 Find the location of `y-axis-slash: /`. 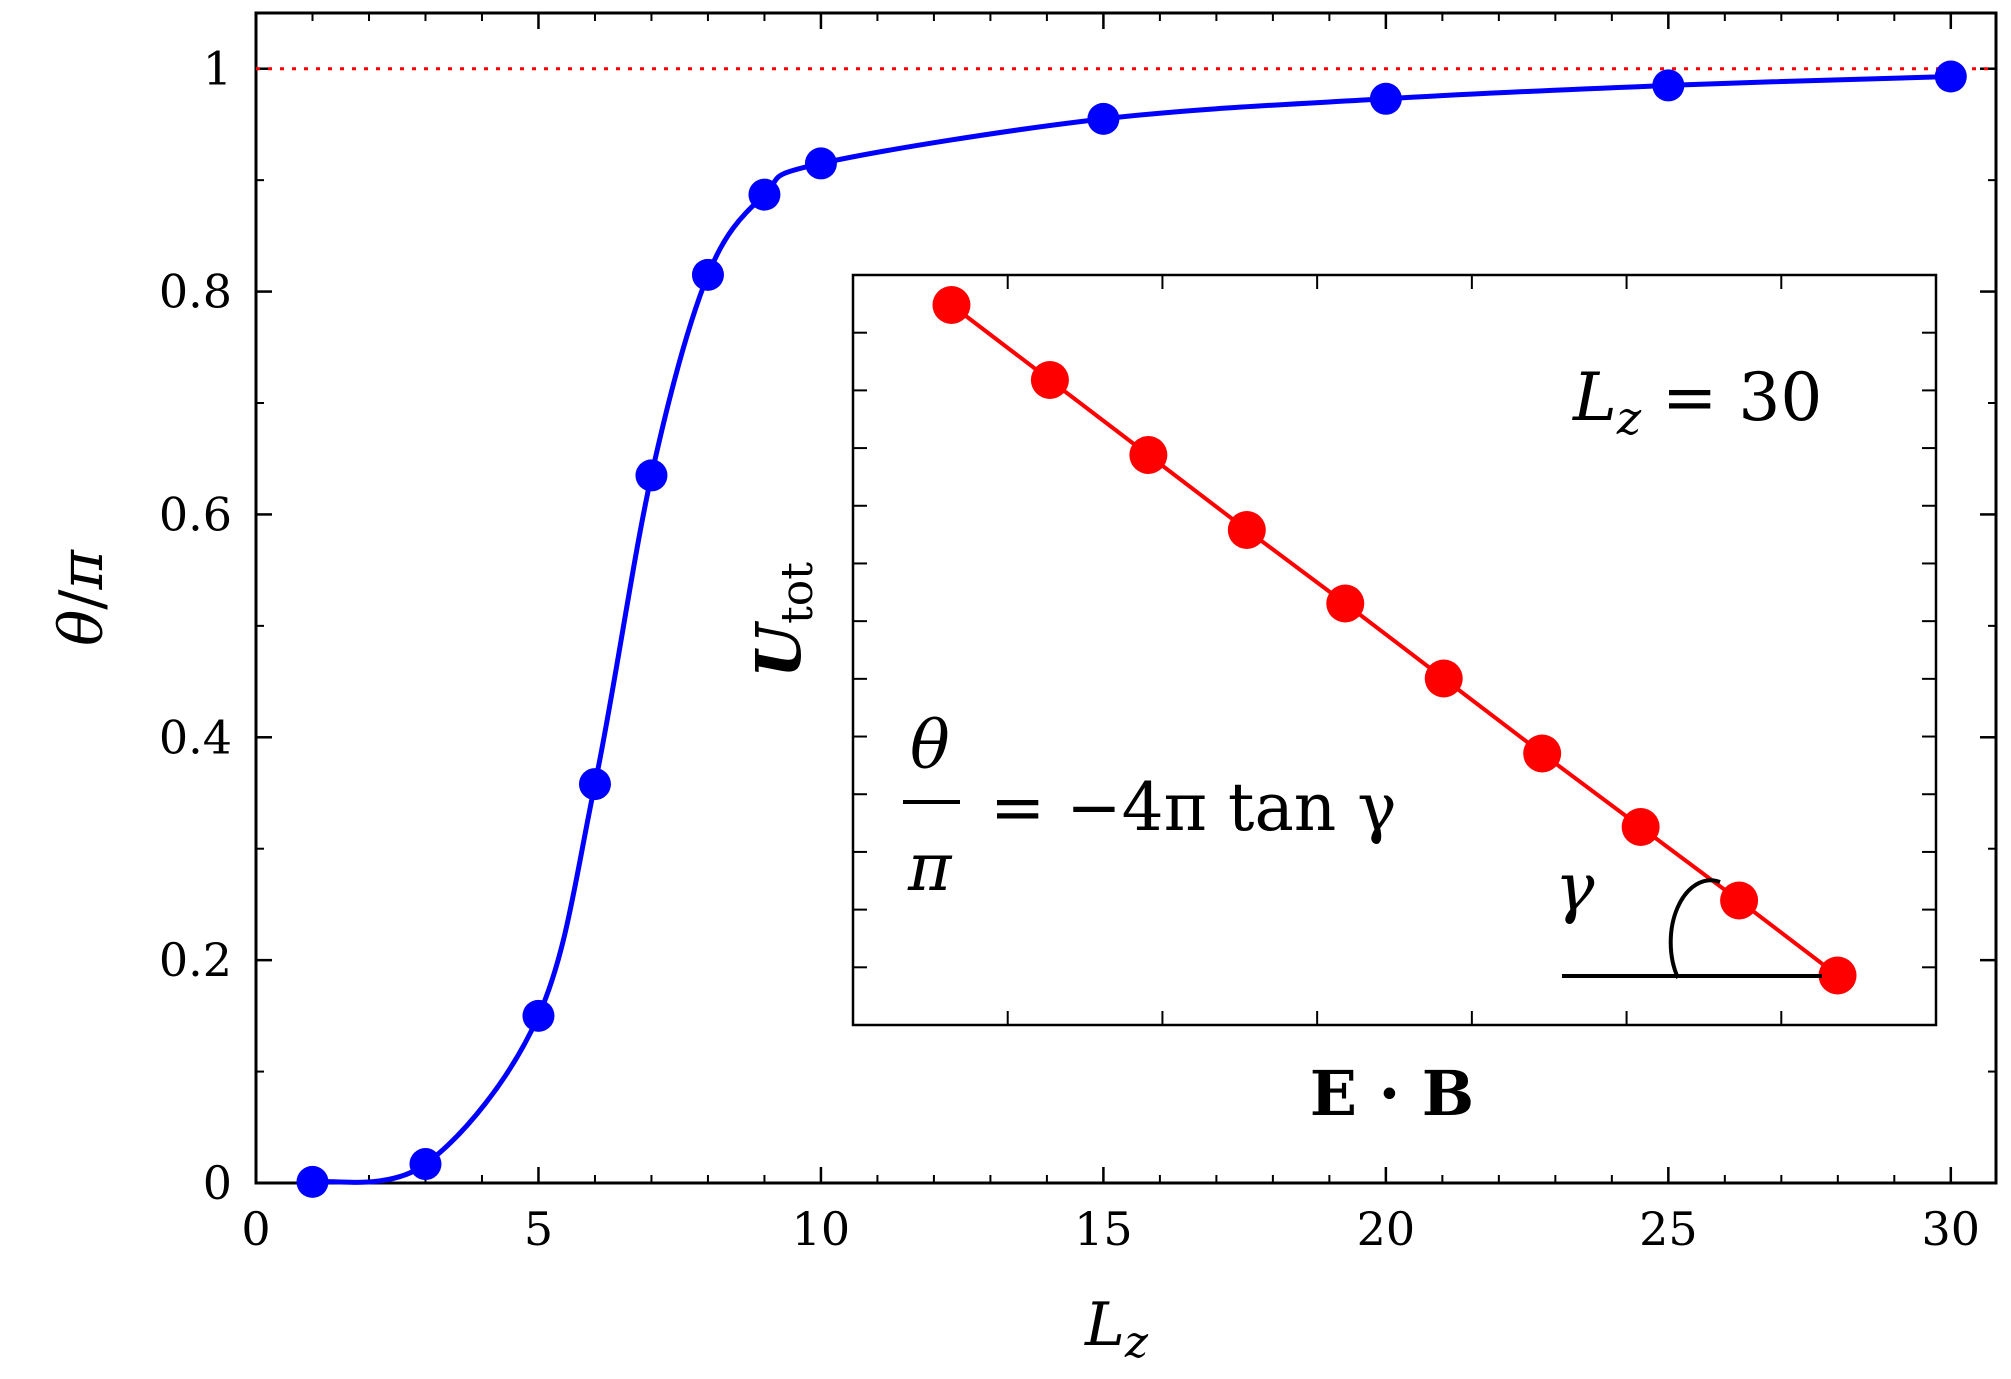

y-axis-slash: / is located at coordinates (82, 599).